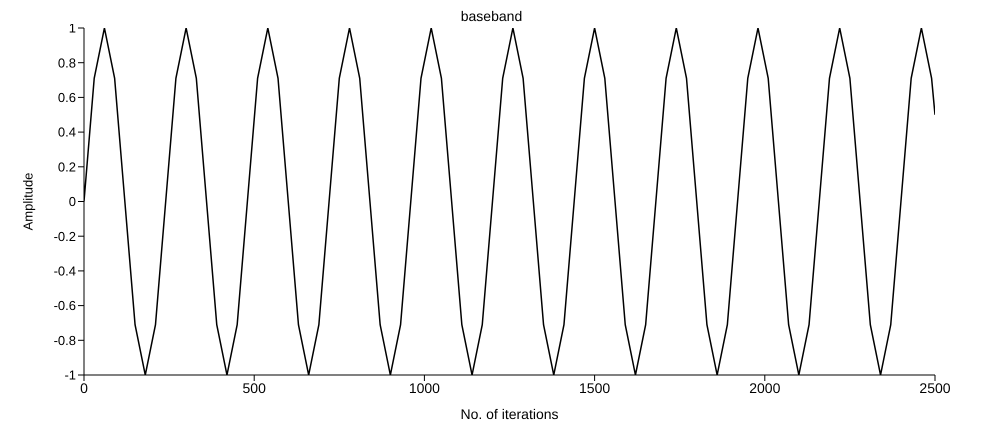 This screenshot has height=437, width=983. I want to click on x-tick-label: 2500, so click(935, 388).